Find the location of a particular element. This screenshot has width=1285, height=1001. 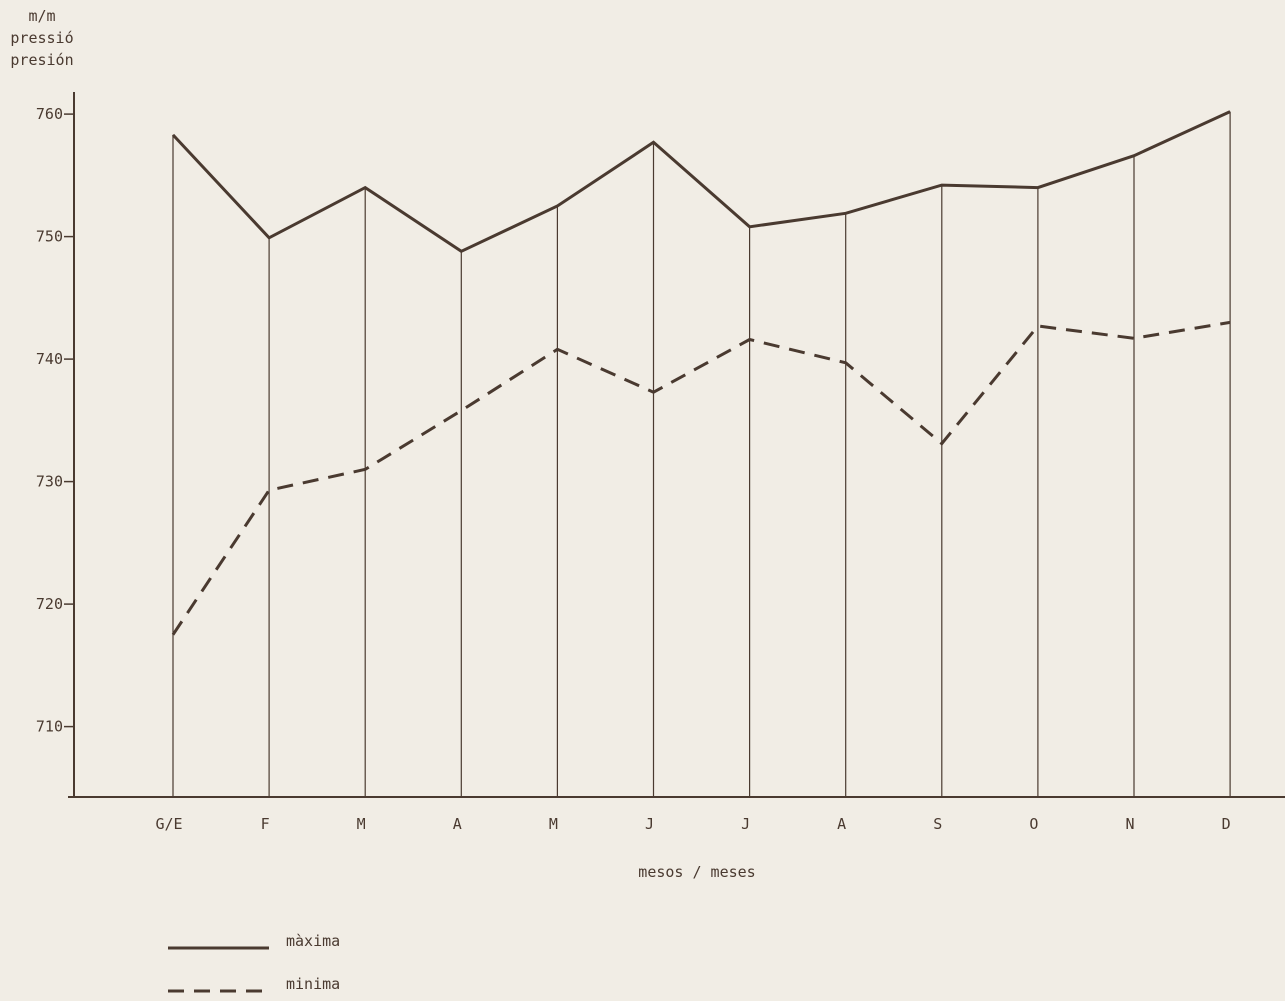

y-tick-label: 730 is located at coordinates (49, 482).